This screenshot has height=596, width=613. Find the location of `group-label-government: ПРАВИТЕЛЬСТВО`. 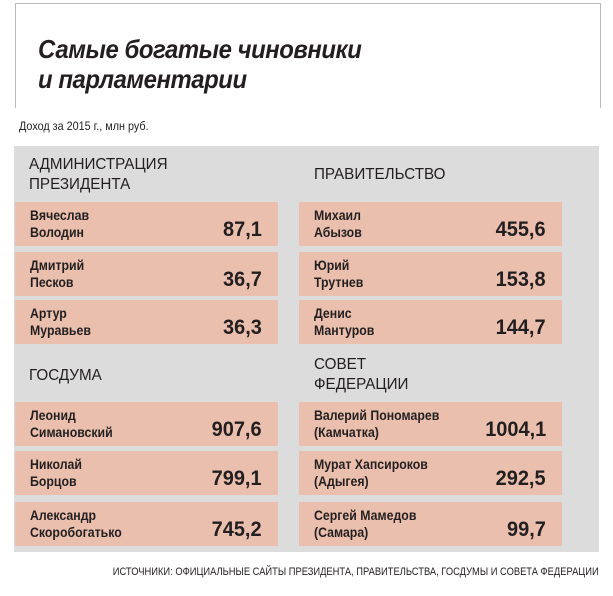

group-label-government: ПРАВИТЕЛЬСТВО is located at coordinates (380, 175).